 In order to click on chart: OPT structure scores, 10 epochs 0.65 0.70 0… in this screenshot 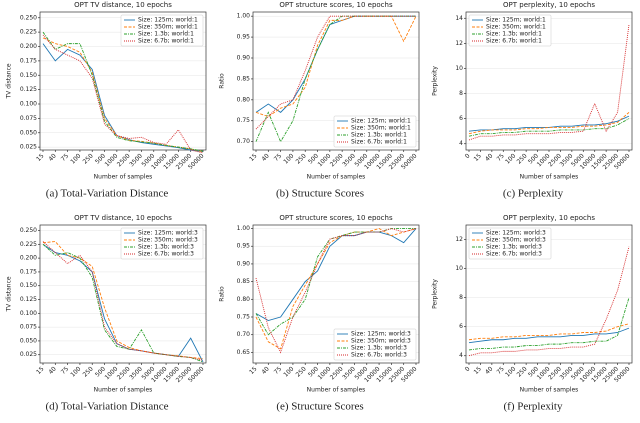, I will do `click(319, 313)`.